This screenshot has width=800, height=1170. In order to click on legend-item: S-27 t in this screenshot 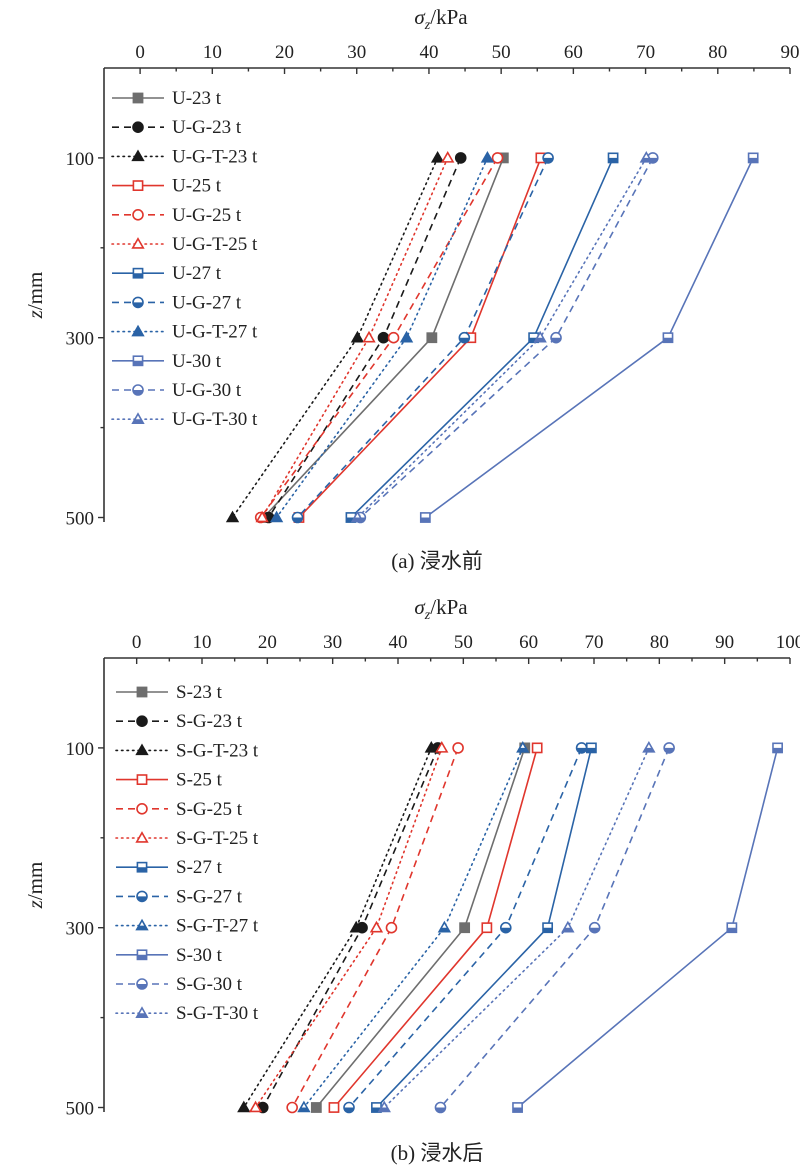, I will do `click(169, 867)`.